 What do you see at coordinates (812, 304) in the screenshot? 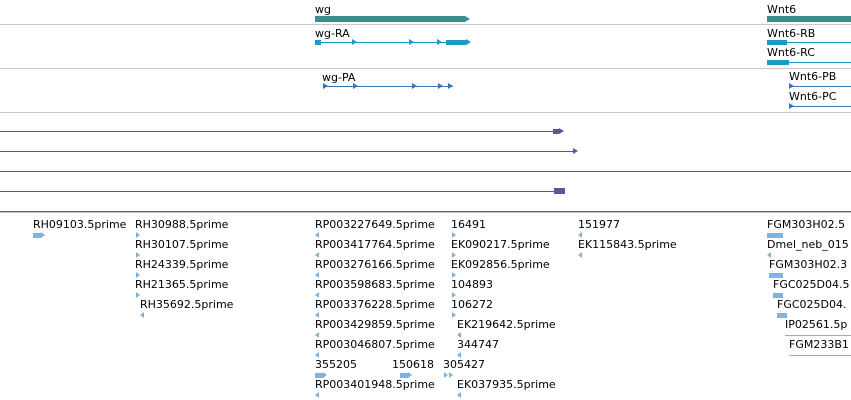
I see `est-label: FGC025D04.` at bounding box center [812, 304].